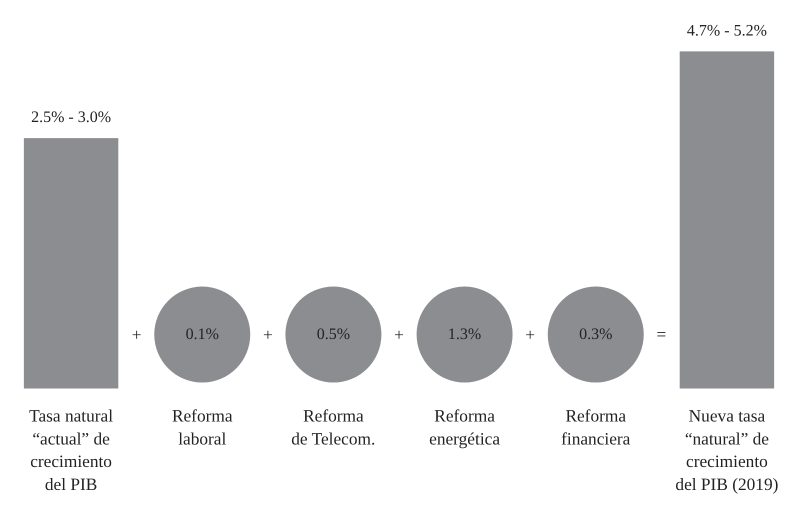 The image size is (797, 508). What do you see at coordinates (464, 427) in the screenshot?
I see `category-label: Reforma energética` at bounding box center [464, 427].